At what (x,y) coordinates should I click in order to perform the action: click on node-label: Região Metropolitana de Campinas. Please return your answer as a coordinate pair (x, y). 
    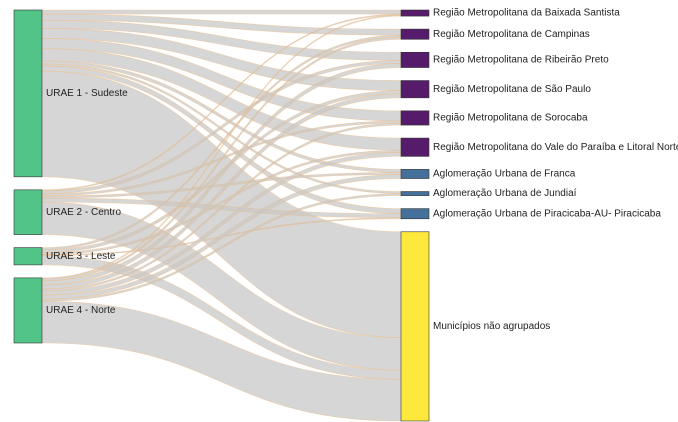
    Looking at the image, I should click on (511, 34).